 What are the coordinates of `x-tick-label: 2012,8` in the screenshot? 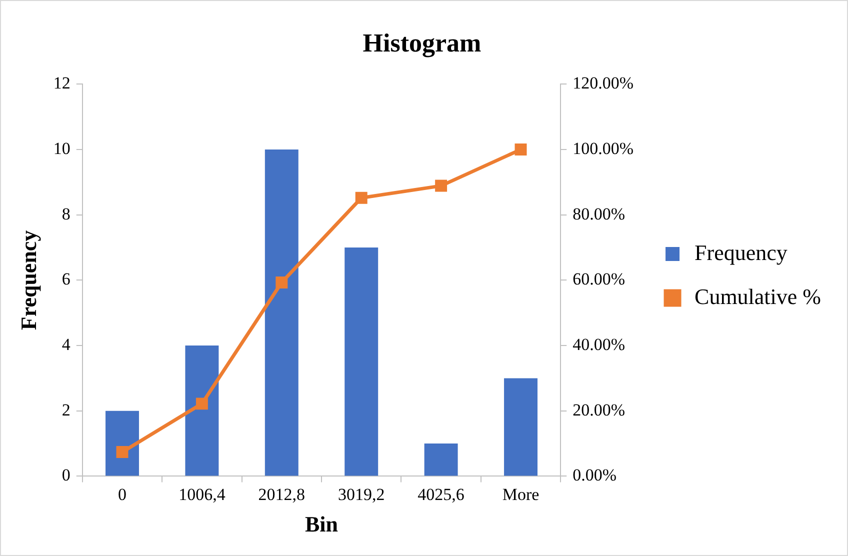 It's located at (282, 494).